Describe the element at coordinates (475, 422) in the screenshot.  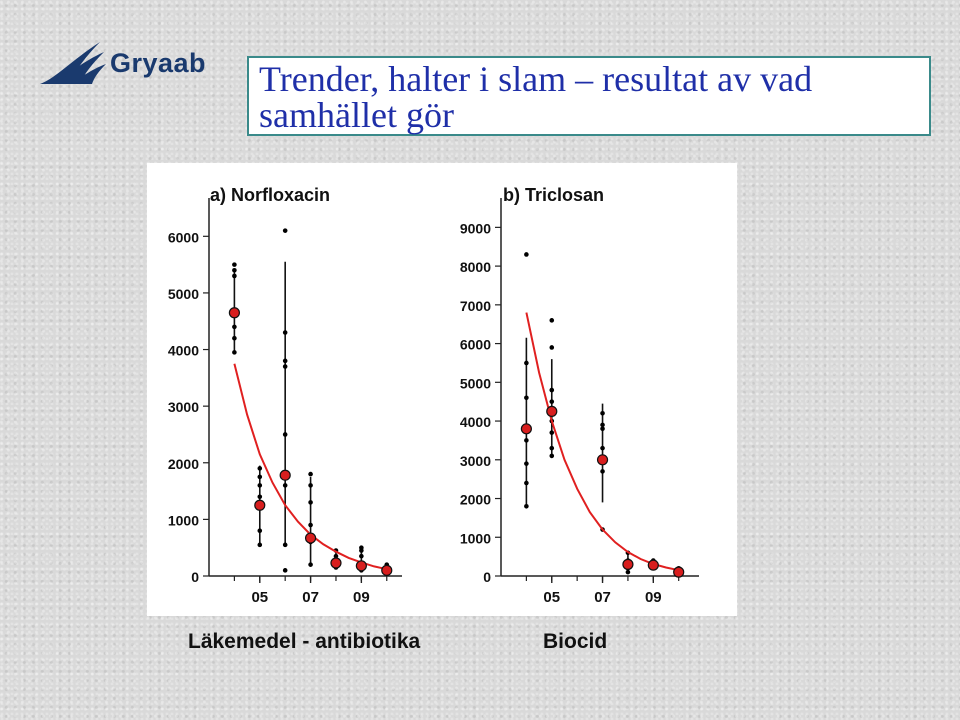
I see `triclosan-y-tick-label: 4000` at that location.